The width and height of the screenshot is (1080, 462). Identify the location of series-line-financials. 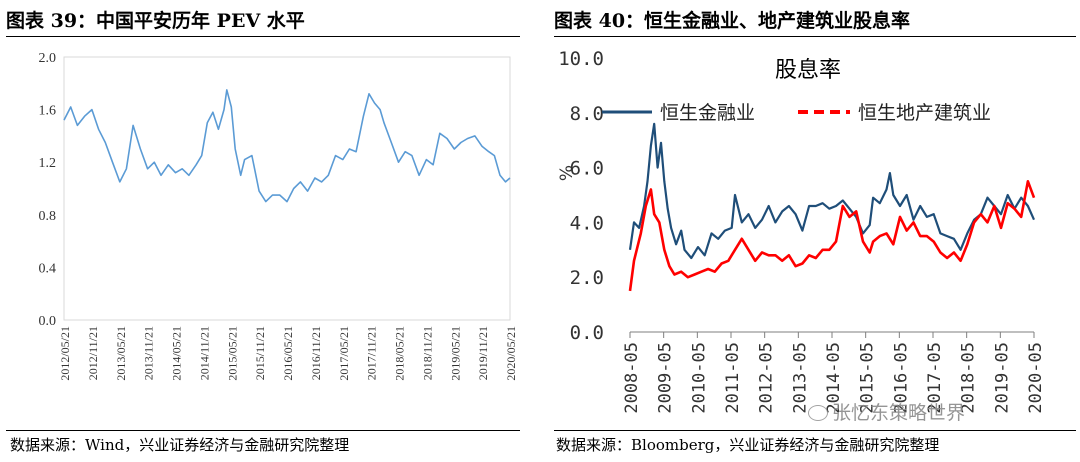
(832, 191).